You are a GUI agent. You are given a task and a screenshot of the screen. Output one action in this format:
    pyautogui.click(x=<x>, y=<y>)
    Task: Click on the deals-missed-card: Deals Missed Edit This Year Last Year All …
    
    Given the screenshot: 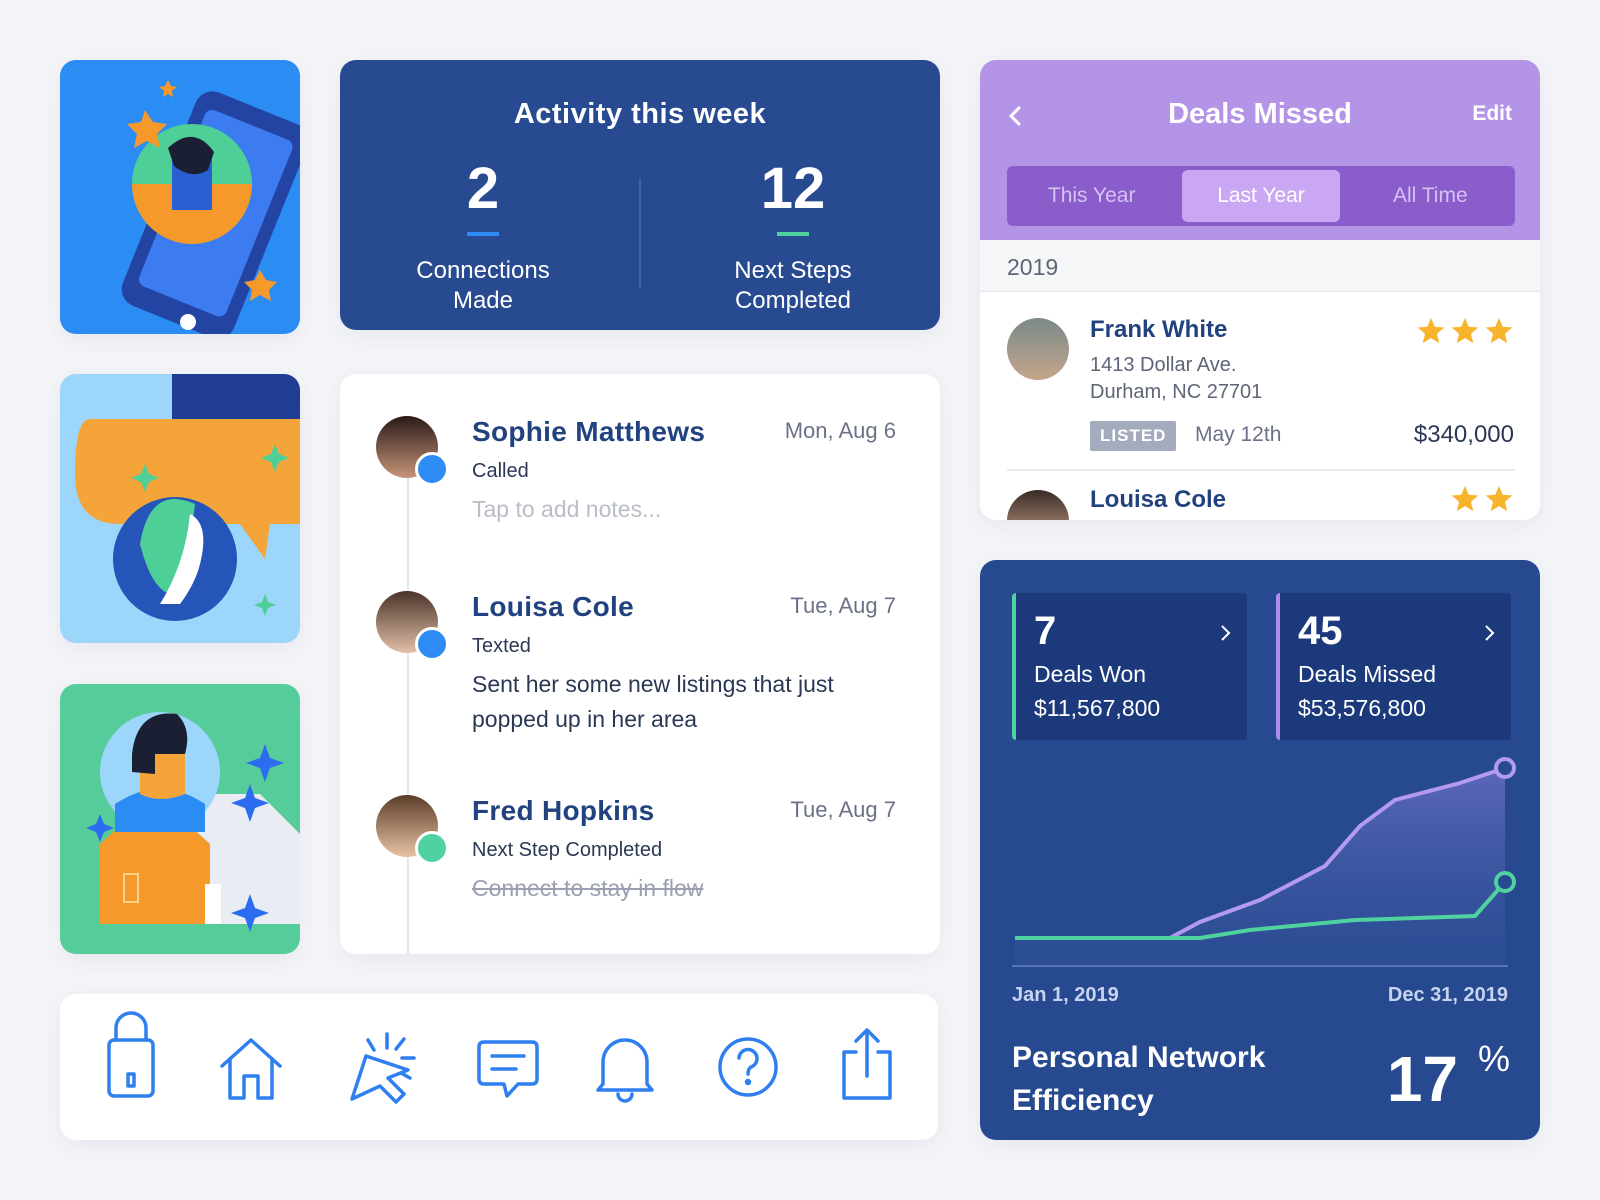 What is the action you would take?
    pyautogui.click(x=1260, y=290)
    